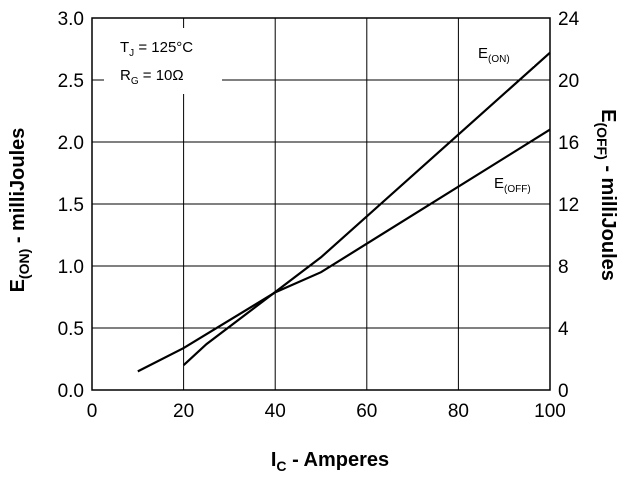 The width and height of the screenshot is (624, 482). What do you see at coordinates (163, 61) in the screenshot?
I see `annotation-background` at bounding box center [163, 61].